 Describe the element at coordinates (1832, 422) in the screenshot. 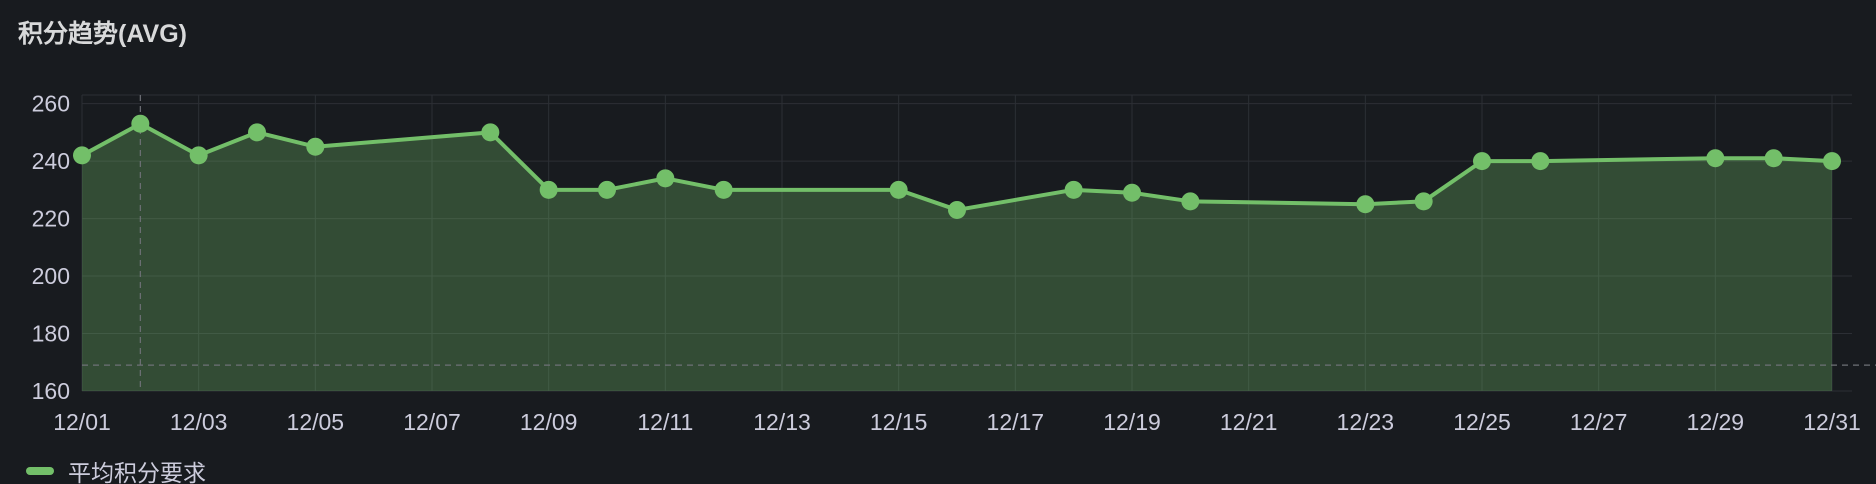

I see `x-tick-label: 12/31` at that location.